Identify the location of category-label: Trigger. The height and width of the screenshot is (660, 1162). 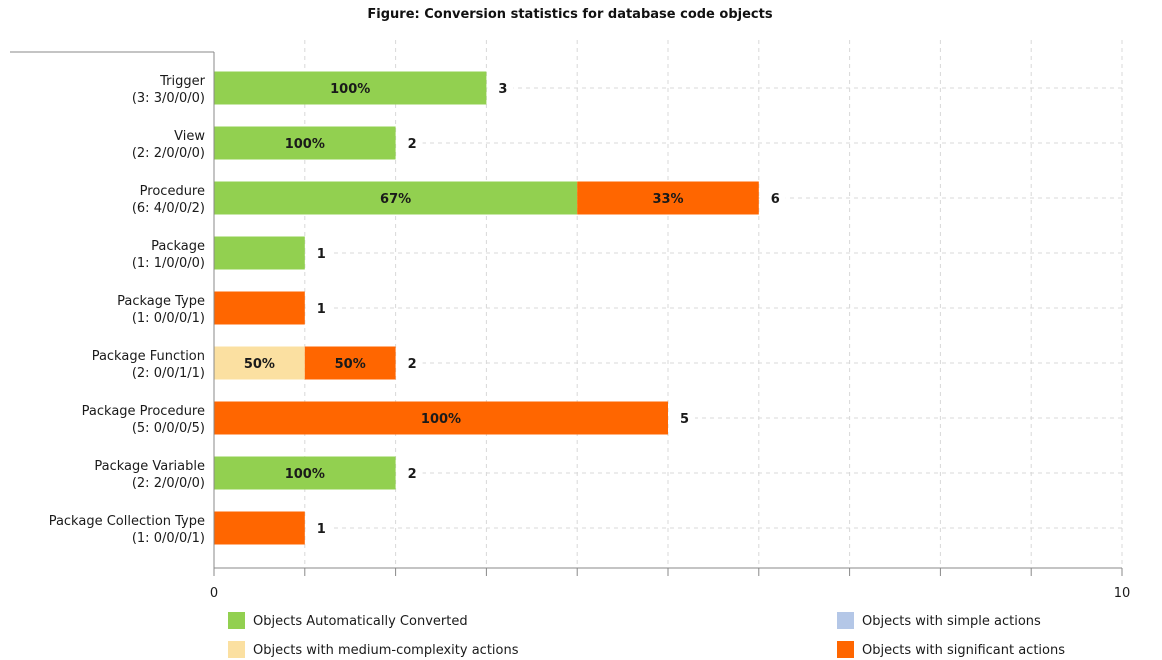
(182, 81).